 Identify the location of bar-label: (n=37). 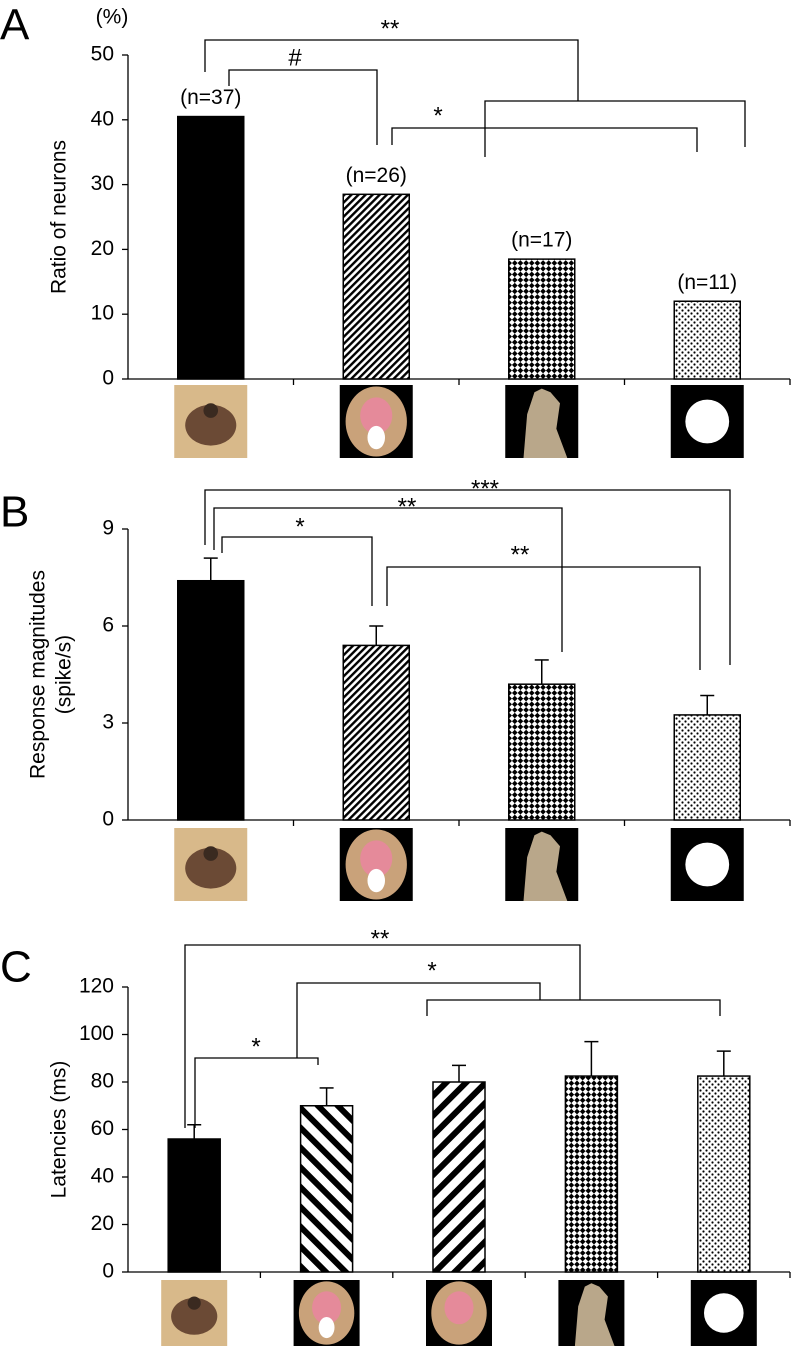
(210, 97).